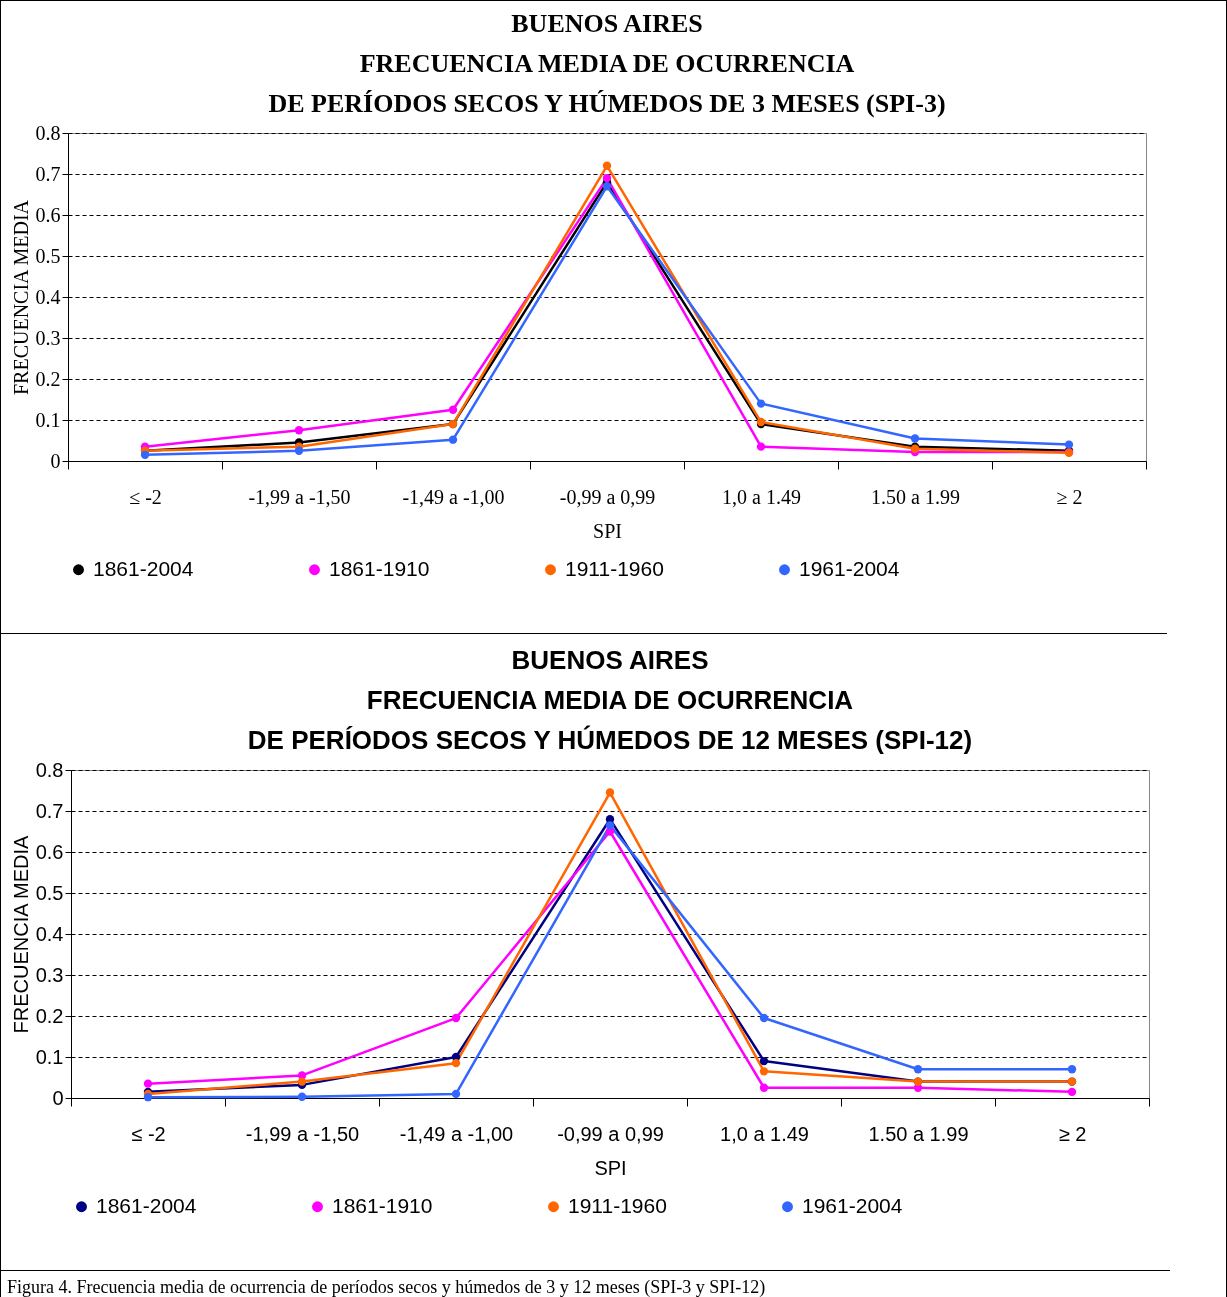  What do you see at coordinates (386, 1286) in the screenshot?
I see `text: Figura 4. Frecuencia media de ocurrencia de períodos secos y húmedos de 3 y 12 meses (SPI-3 y SPI-12)` at bounding box center [386, 1286].